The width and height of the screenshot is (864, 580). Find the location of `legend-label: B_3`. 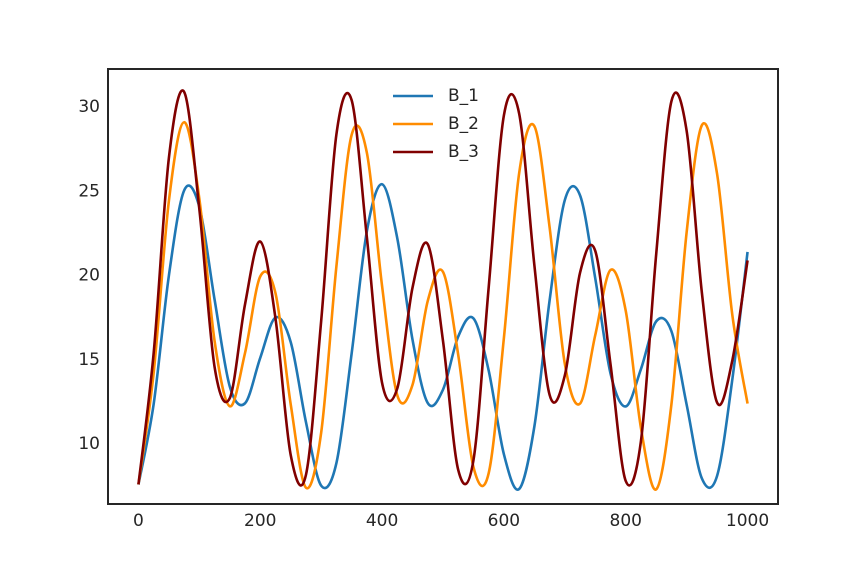

legend-label: B_3 is located at coordinates (463, 152).